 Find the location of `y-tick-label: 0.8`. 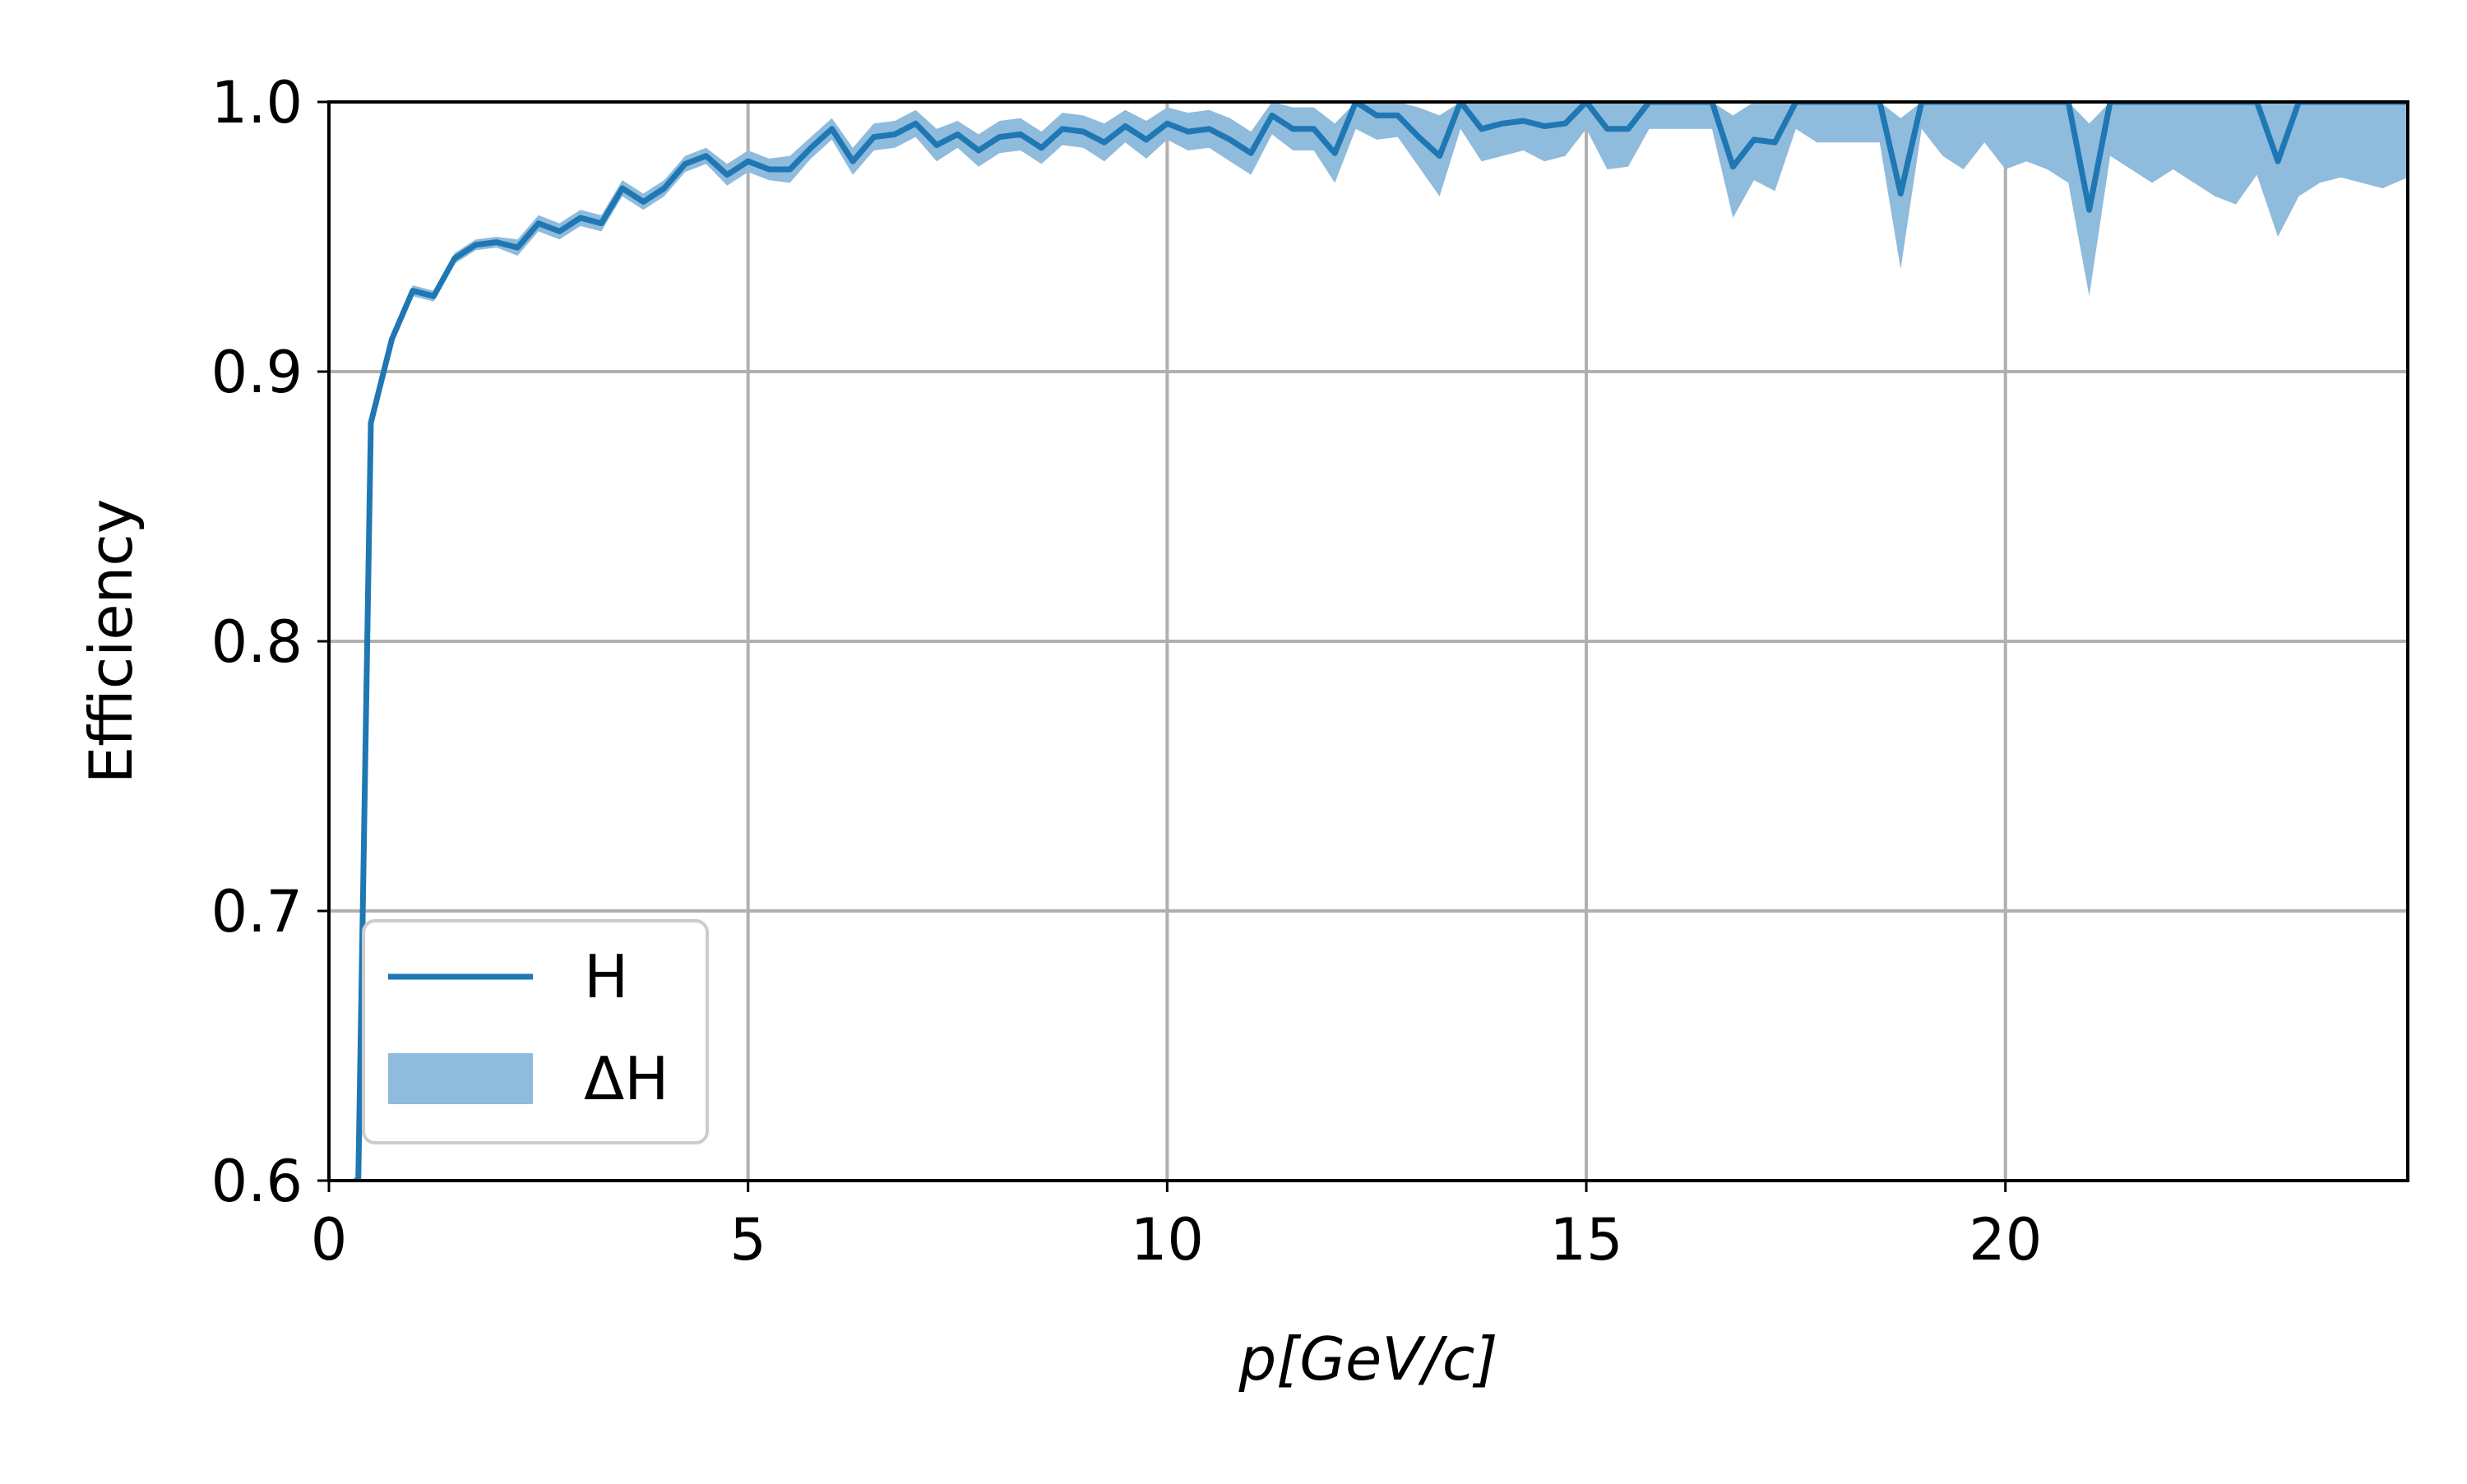

y-tick-label: 0.8 is located at coordinates (257, 642).